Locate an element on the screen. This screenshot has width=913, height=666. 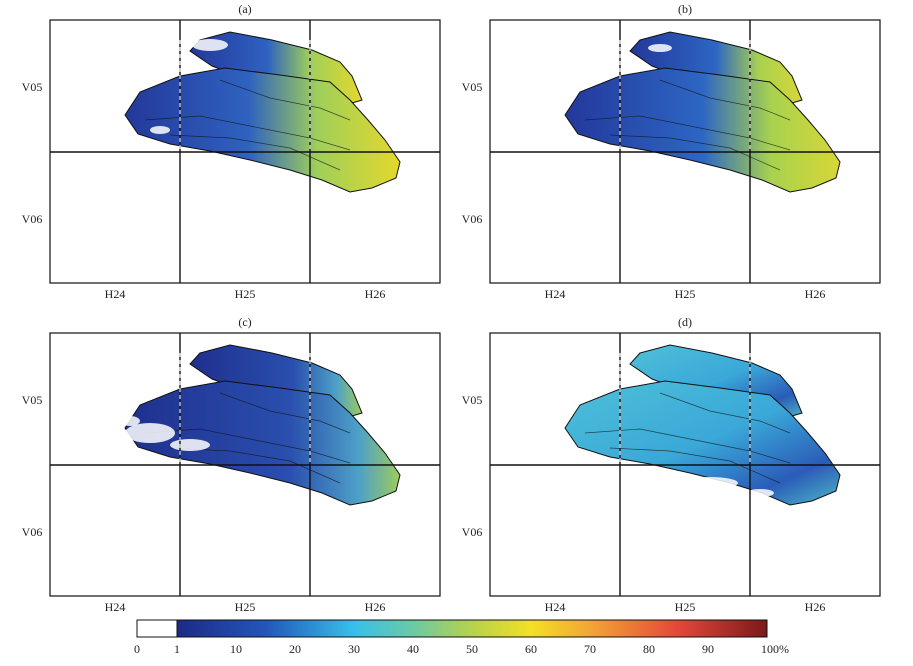
panel-label: (a) is located at coordinates (244, 9).